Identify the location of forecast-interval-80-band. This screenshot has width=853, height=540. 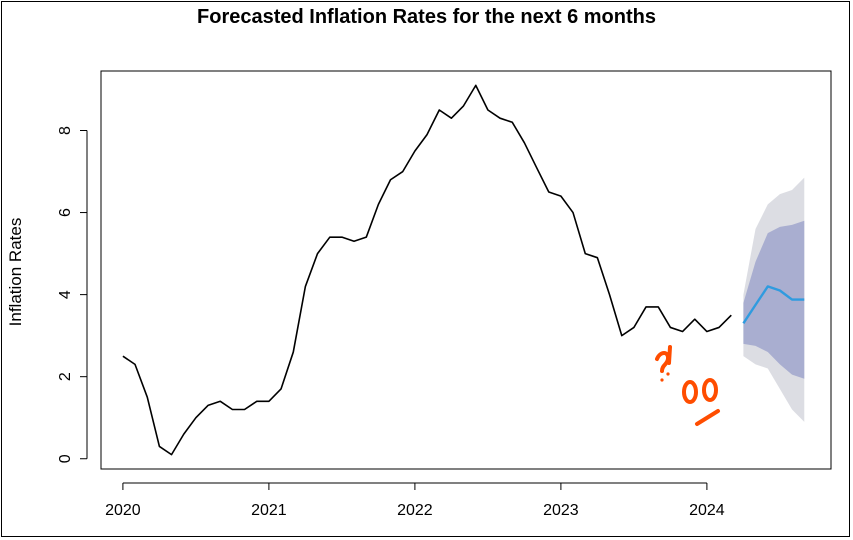
(774, 299).